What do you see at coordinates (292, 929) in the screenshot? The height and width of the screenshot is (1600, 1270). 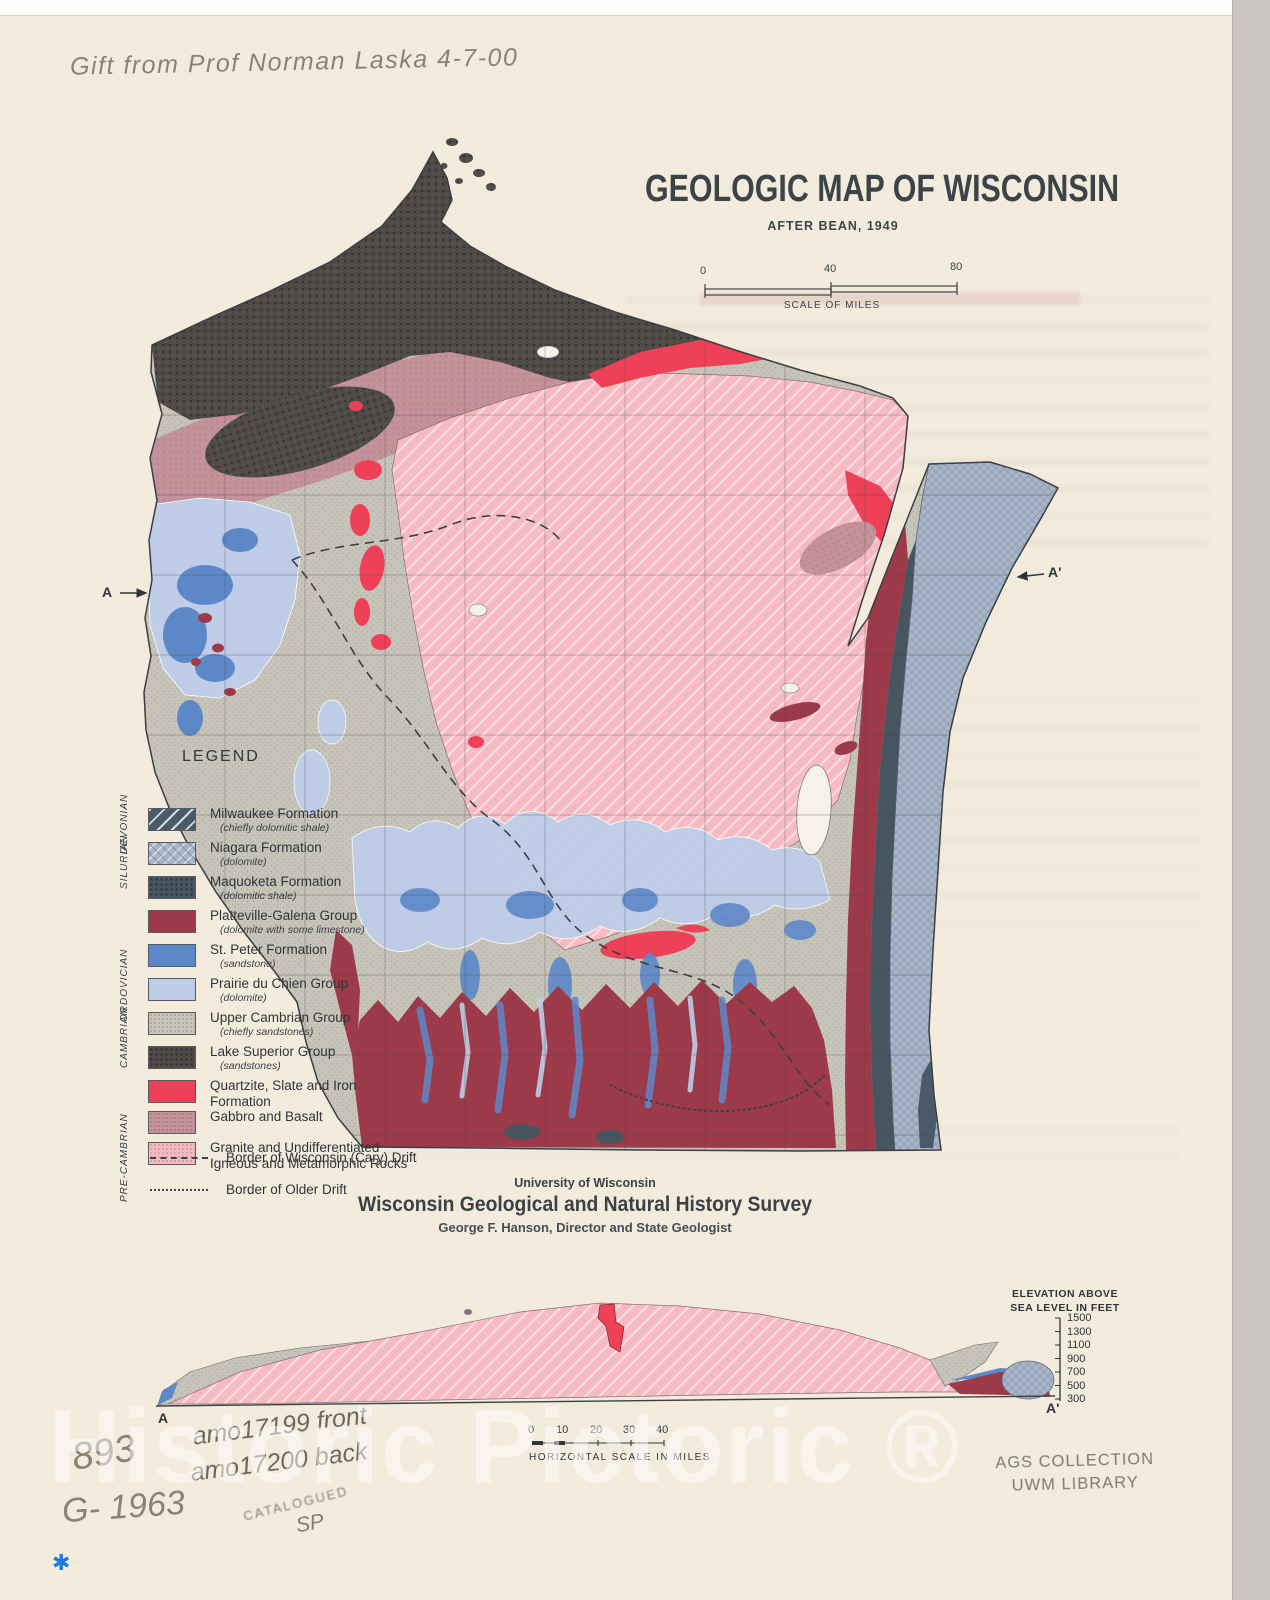 I see `legend-item-sublabel: (dolomite with some limestone)` at bounding box center [292, 929].